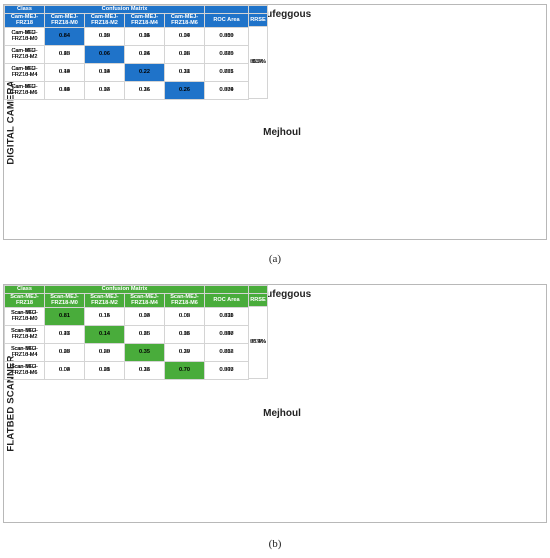 The image size is (550, 558). What do you see at coordinates (226, 36) in the screenshot?
I see `roc-area-cell: 0.810` at bounding box center [226, 36].